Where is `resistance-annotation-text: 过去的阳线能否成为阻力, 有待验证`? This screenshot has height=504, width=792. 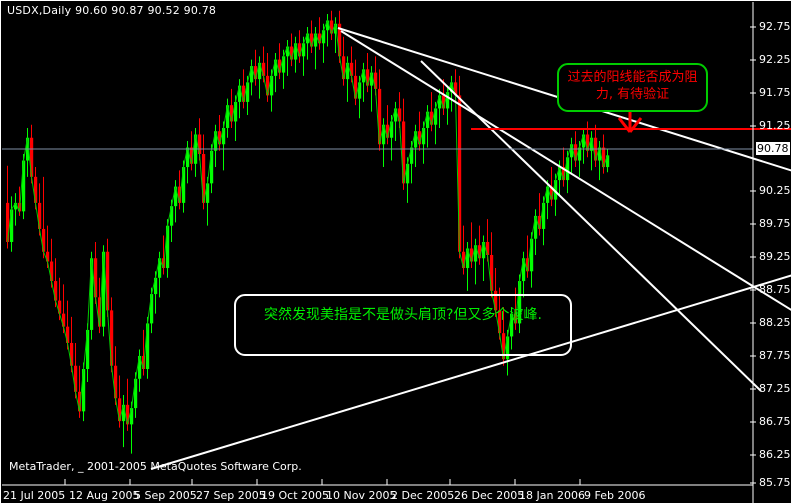
resistance-annotation-text: 过去的阳线能否成为阻力, 有待验证 is located at coordinates (632, 86).